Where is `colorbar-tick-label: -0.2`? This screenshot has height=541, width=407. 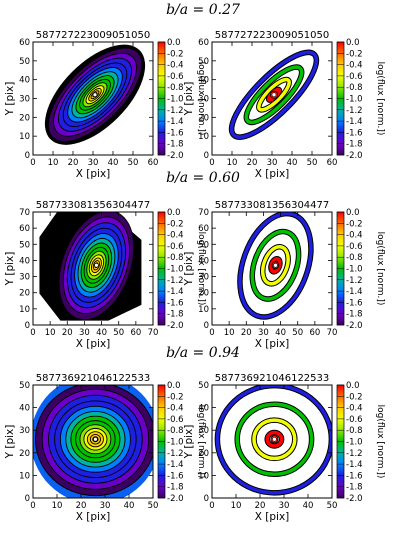
colorbar-tick-label: -0.2 is located at coordinates (175, 224).